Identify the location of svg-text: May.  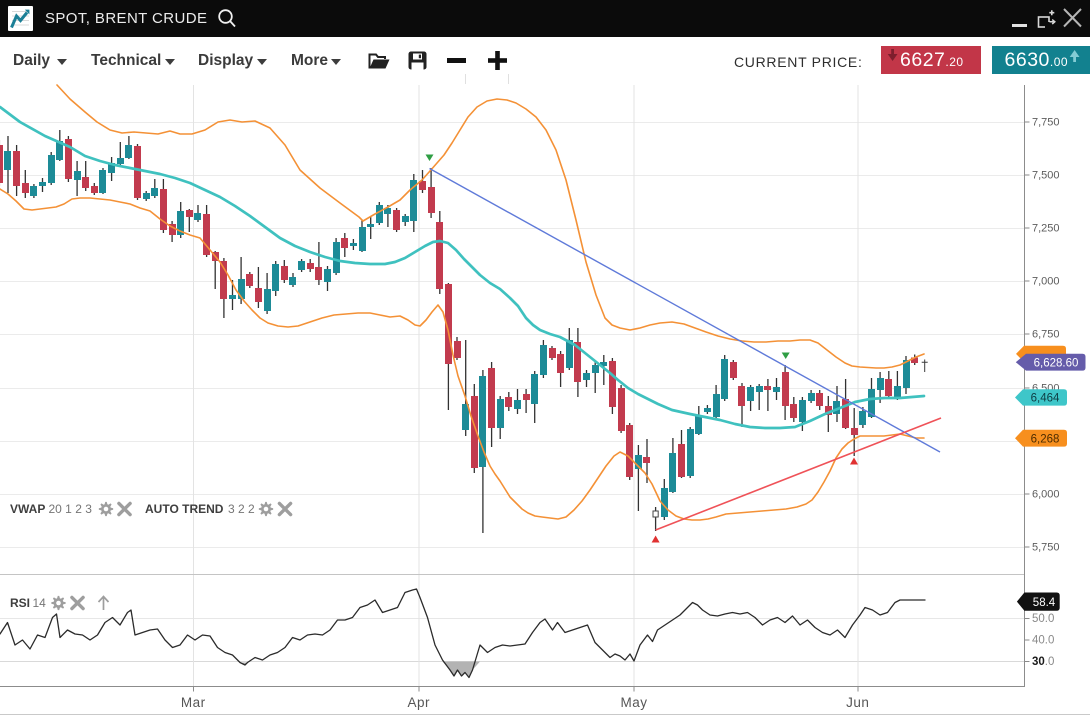
(633, 702).